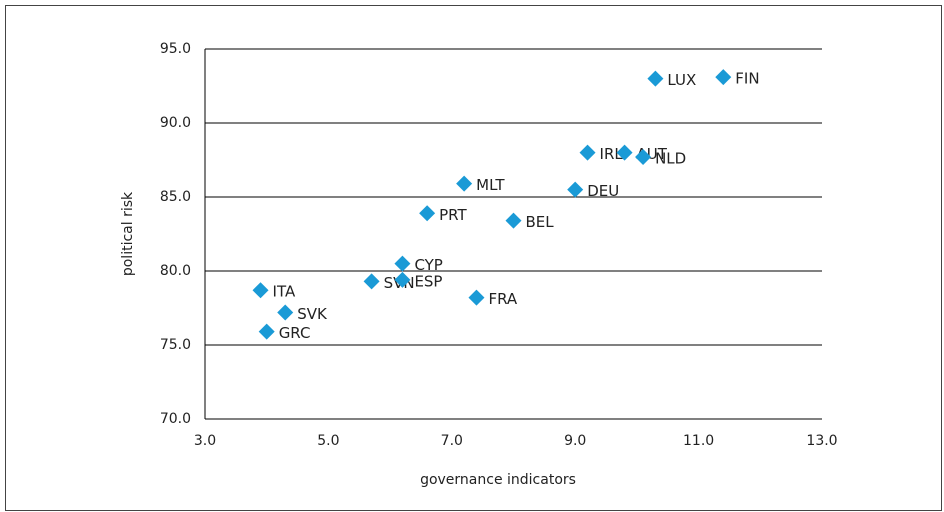 Image resolution: width=944 pixels, height=512 pixels. What do you see at coordinates (312, 314) in the screenshot?
I see `point-label: SVK` at bounding box center [312, 314].